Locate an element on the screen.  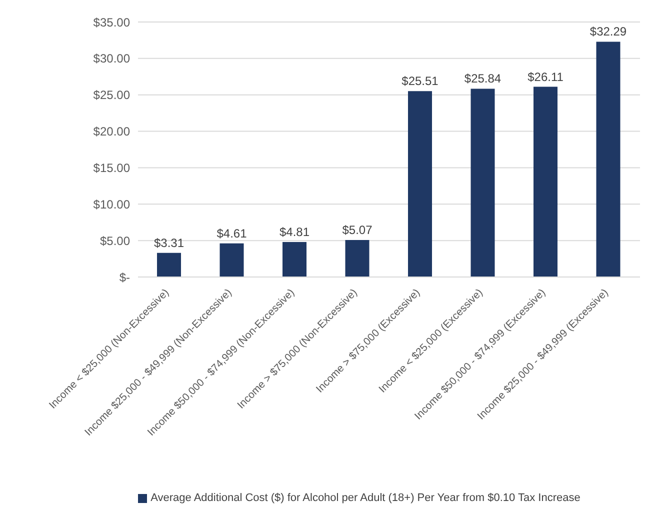
y-tick-label: $15.00 is located at coordinates (111, 167).